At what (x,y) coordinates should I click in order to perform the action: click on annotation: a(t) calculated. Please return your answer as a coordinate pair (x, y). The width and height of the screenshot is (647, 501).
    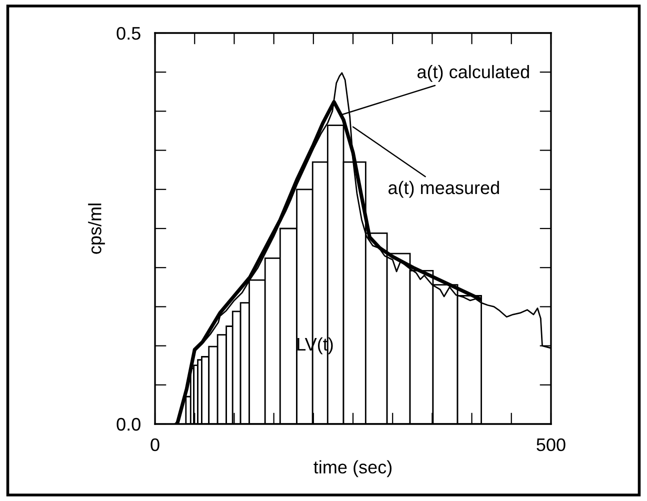
    Looking at the image, I should click on (473, 73).